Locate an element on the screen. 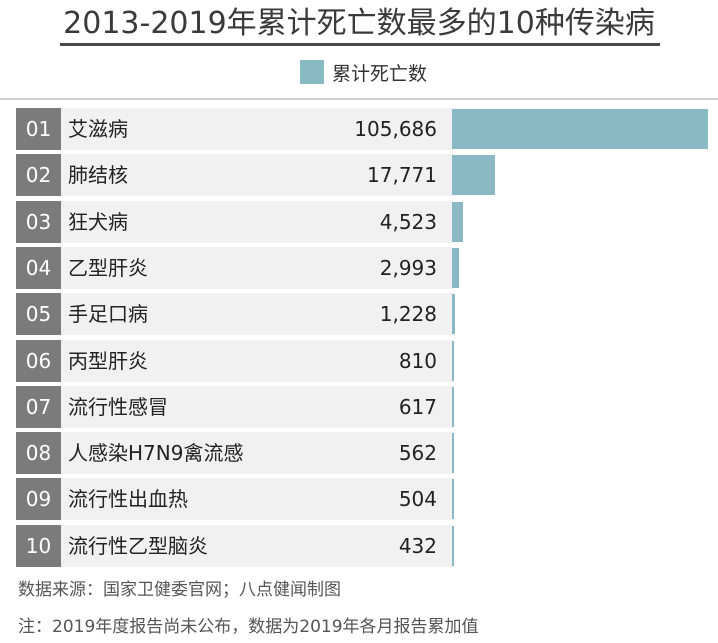 This screenshot has width=718, height=643. table-row: 09 流行性出血热 504 is located at coordinates (234, 499).